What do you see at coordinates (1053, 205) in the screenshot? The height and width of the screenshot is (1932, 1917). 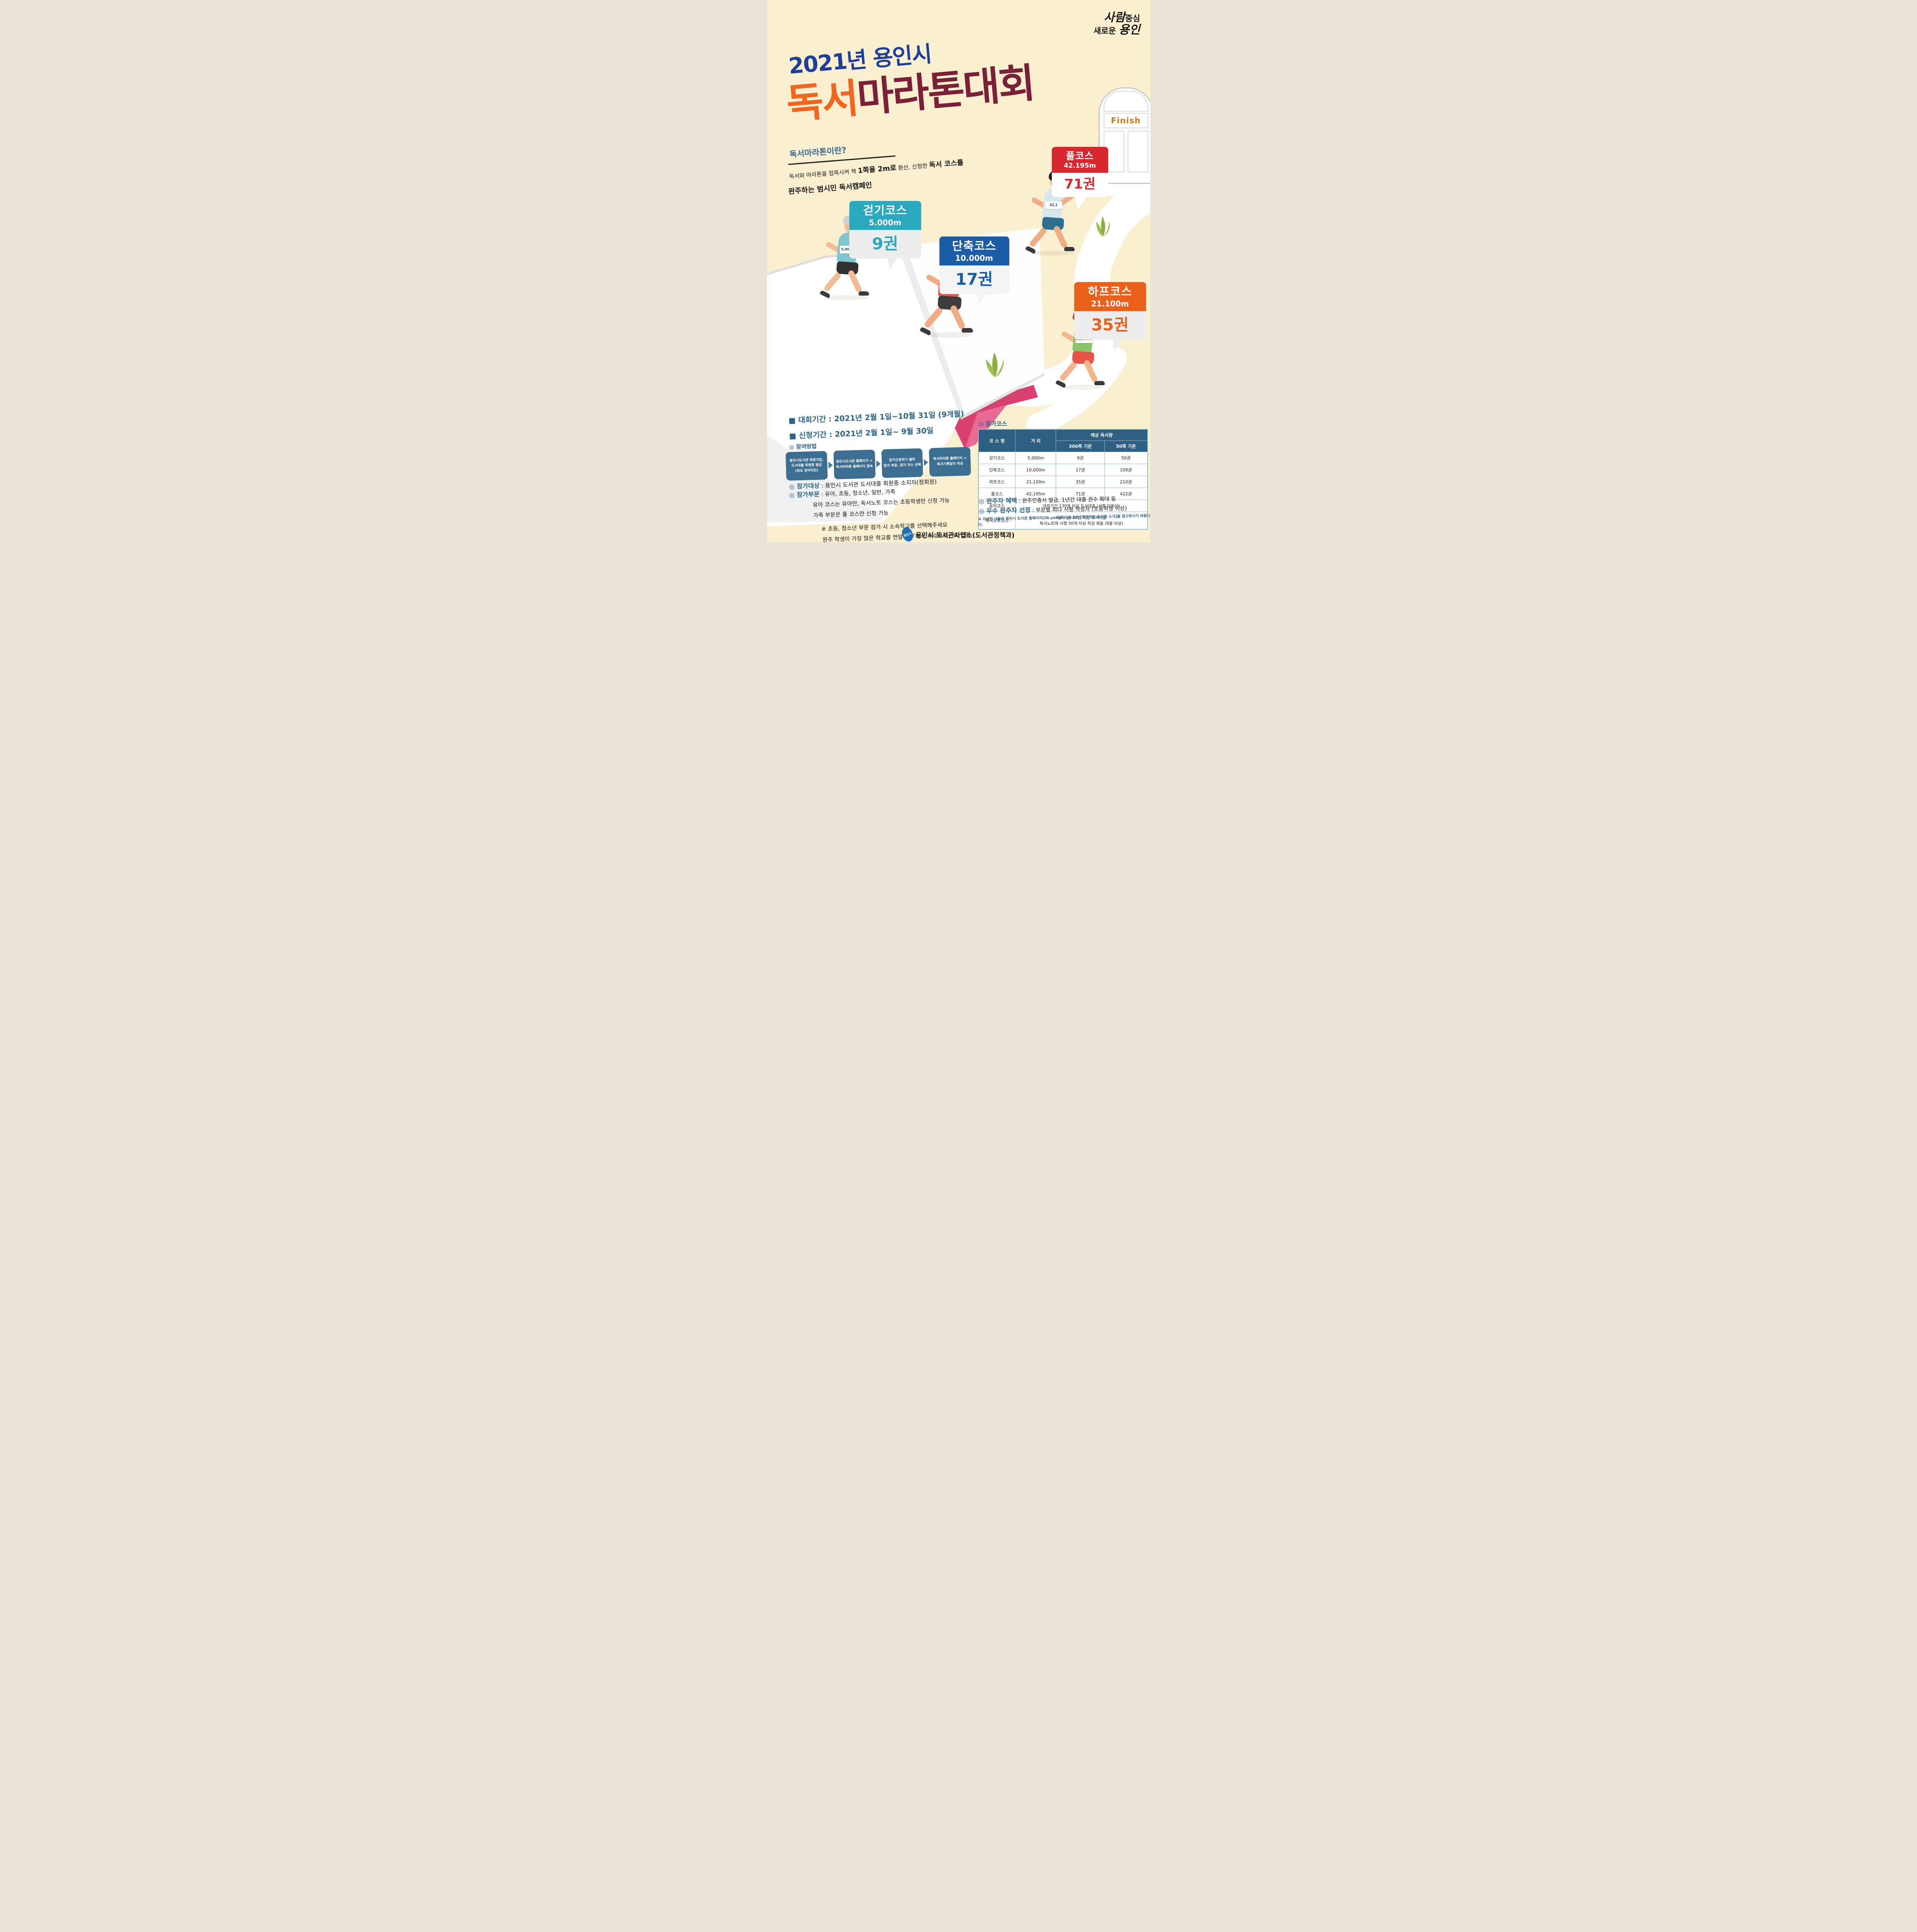 I see `runner-bib: 42,1` at bounding box center [1053, 205].